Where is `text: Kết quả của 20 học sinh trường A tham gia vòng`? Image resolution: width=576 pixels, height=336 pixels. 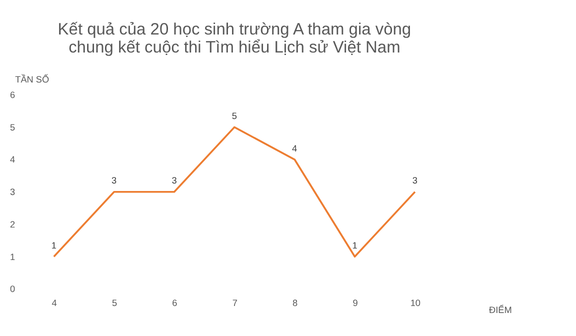 text: Kết quả của 20 học sinh trường A tham gia vòng is located at coordinates (235, 29).